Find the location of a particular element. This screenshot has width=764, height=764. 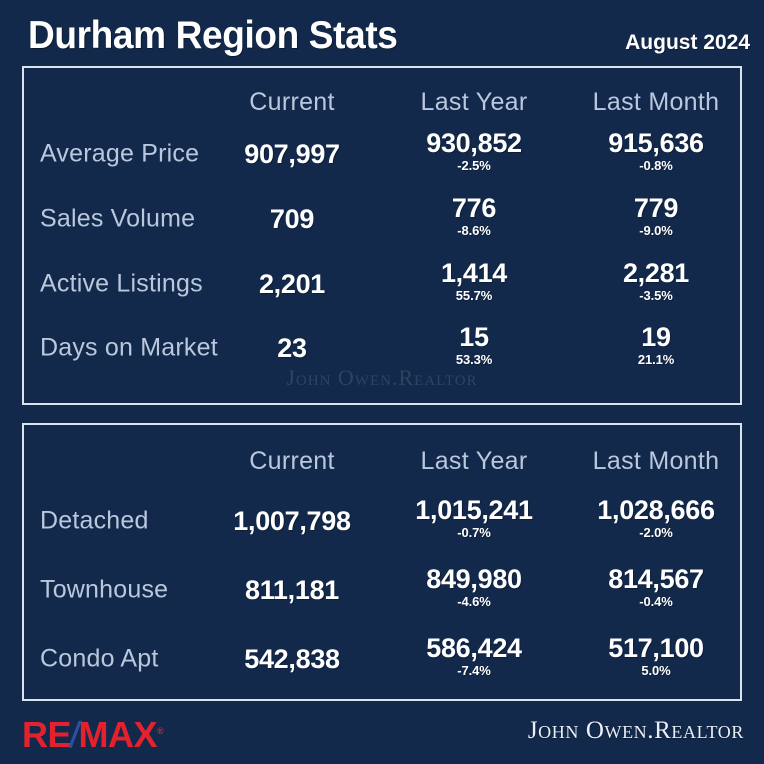

cell-detached-last-month: 1,028,666 -2.0% is located at coordinates (656, 517).